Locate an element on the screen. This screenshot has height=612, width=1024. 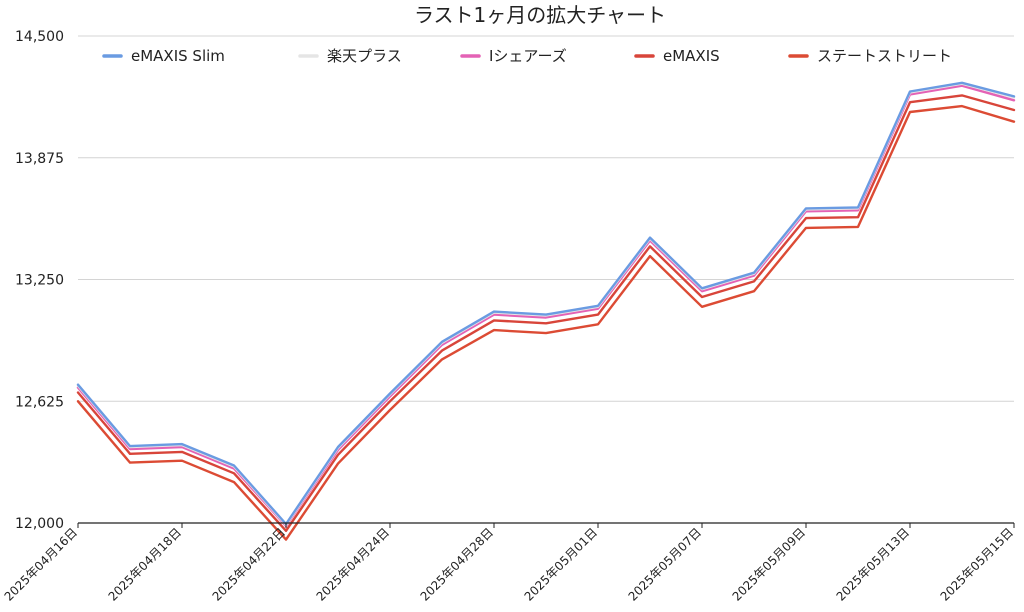
y-tick-label: 12,000 is located at coordinates (39, 524).